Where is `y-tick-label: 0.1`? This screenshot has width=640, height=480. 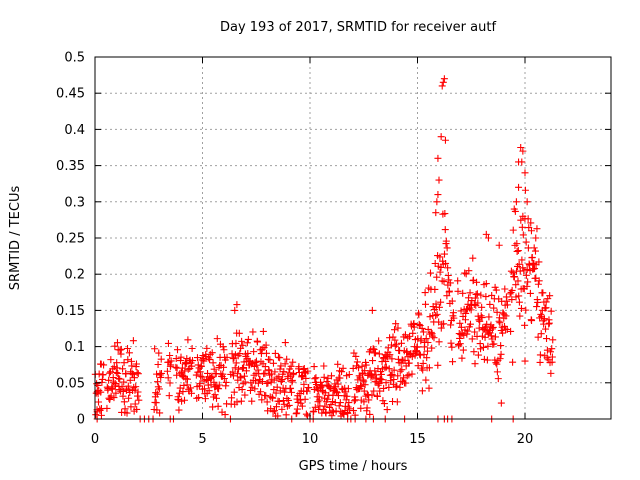 y-tick-label: 0.1 is located at coordinates (74, 347).